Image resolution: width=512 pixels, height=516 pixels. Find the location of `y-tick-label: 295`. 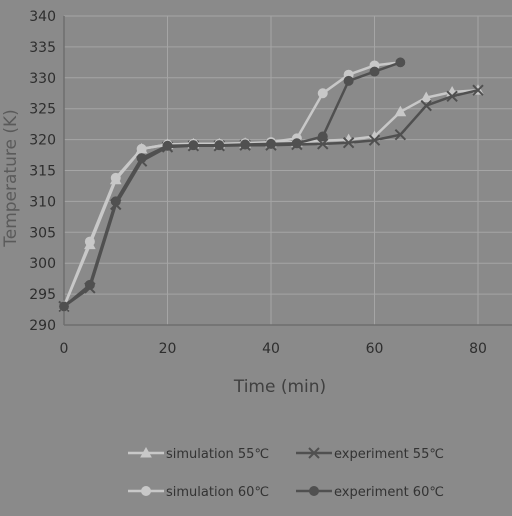

y-tick-label: 295 is located at coordinates (42, 295).